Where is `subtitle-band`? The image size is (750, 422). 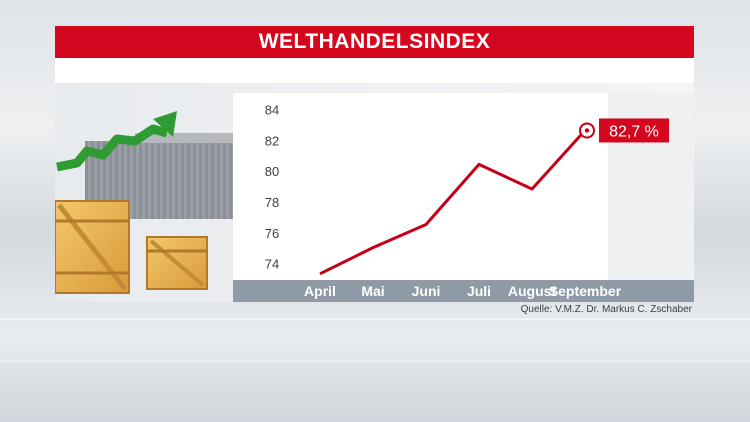
subtitle-band is located at coordinates (374, 70).